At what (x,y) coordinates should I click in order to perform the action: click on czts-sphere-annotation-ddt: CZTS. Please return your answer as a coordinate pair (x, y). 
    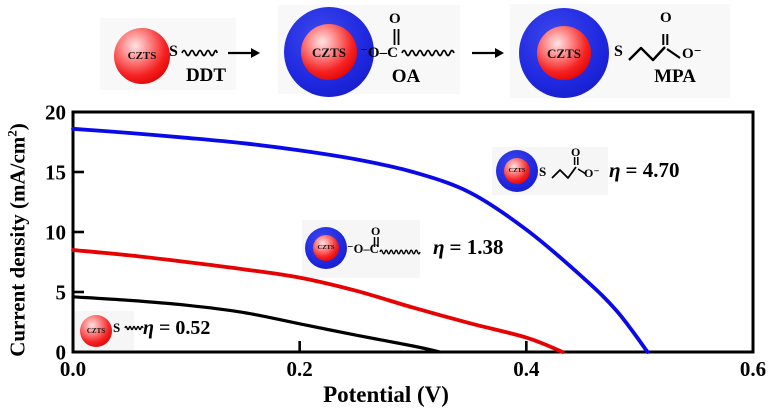
    Looking at the image, I should click on (96, 331).